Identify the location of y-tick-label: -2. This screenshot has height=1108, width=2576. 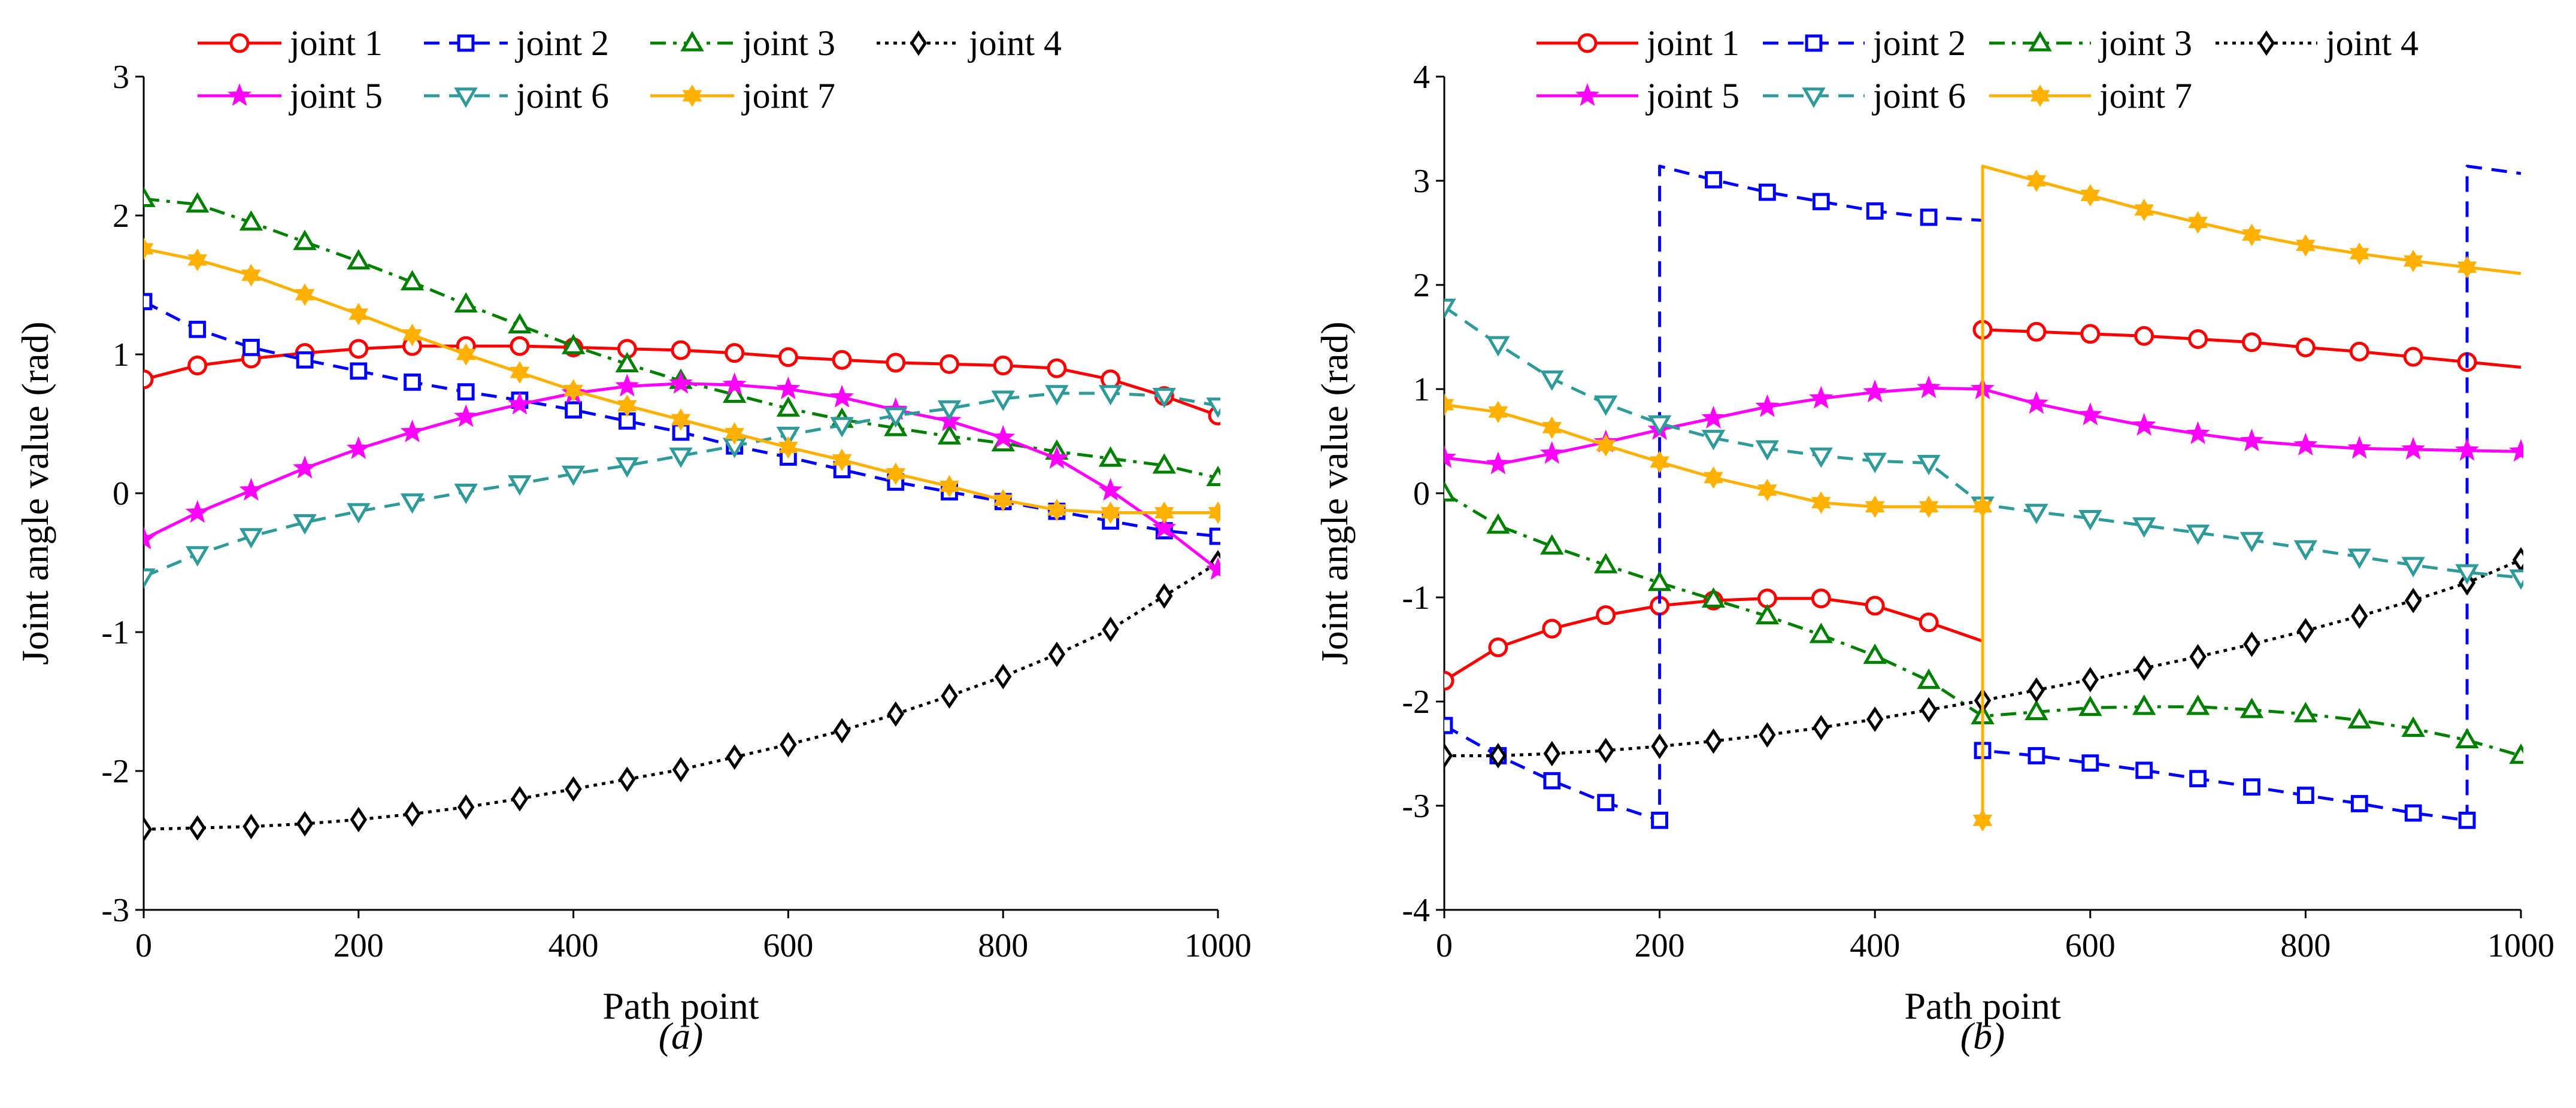
(1416, 702).